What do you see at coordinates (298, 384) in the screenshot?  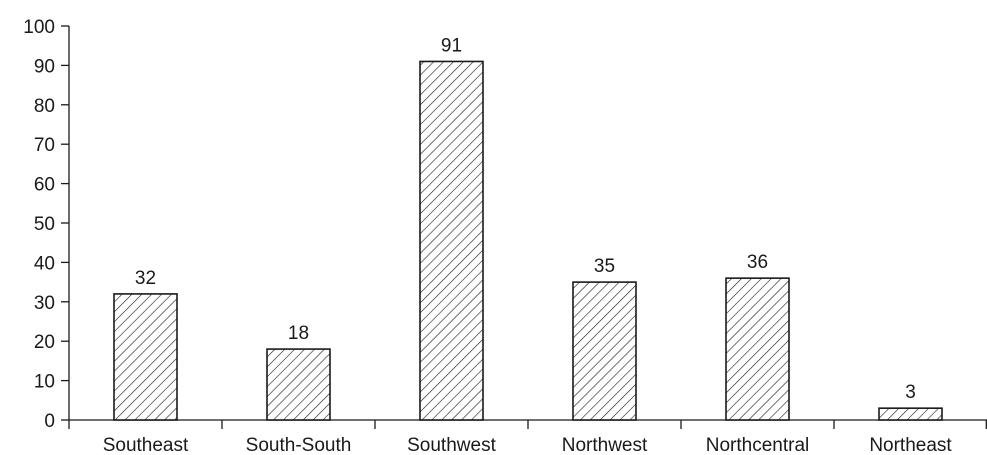 I see `bar-south-south` at bounding box center [298, 384].